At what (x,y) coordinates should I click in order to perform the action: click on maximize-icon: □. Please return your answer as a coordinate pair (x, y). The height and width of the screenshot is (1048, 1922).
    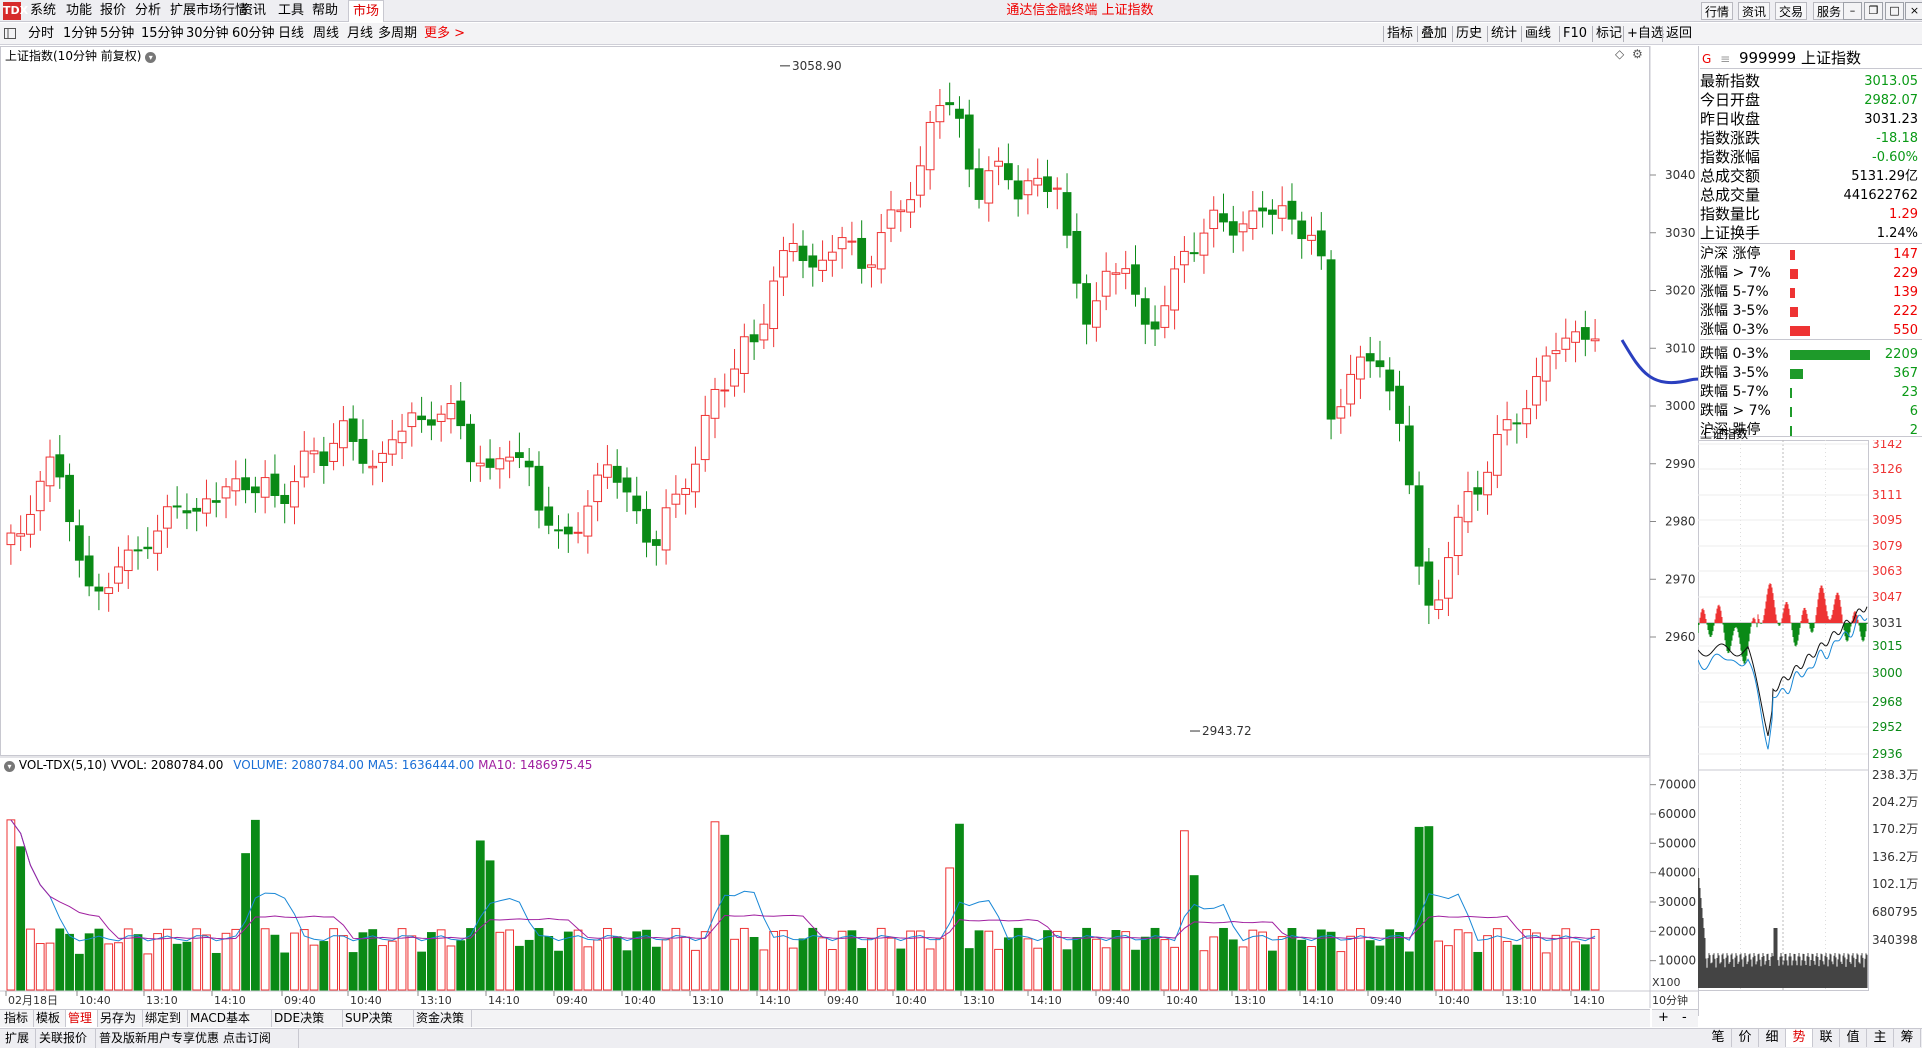
    Looking at the image, I should click on (1894, 11).